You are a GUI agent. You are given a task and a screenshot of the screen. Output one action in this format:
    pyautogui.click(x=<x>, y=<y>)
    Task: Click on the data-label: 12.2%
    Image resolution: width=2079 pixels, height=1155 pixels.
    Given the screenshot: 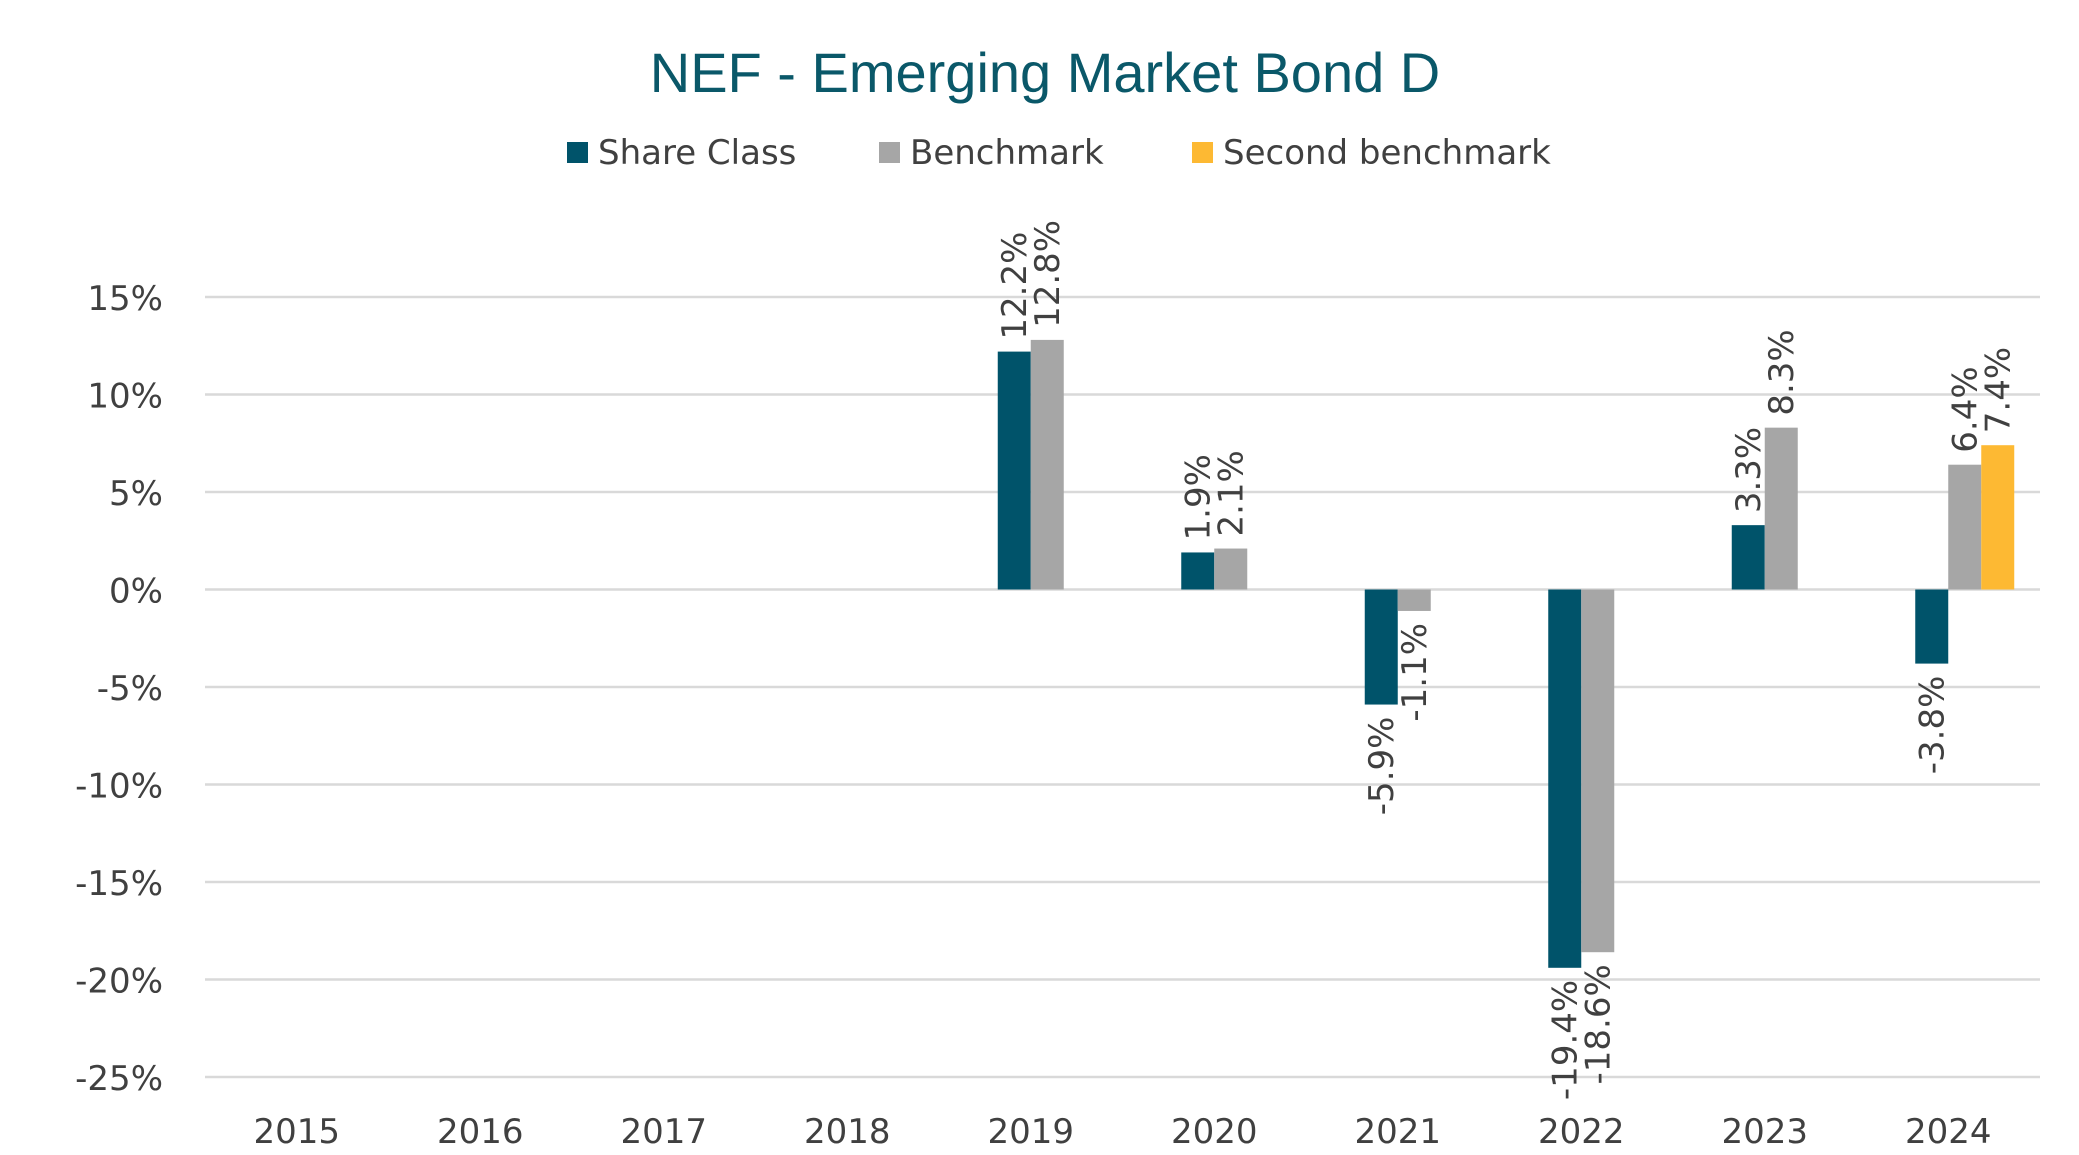 What is the action you would take?
    pyautogui.click(x=1015, y=286)
    